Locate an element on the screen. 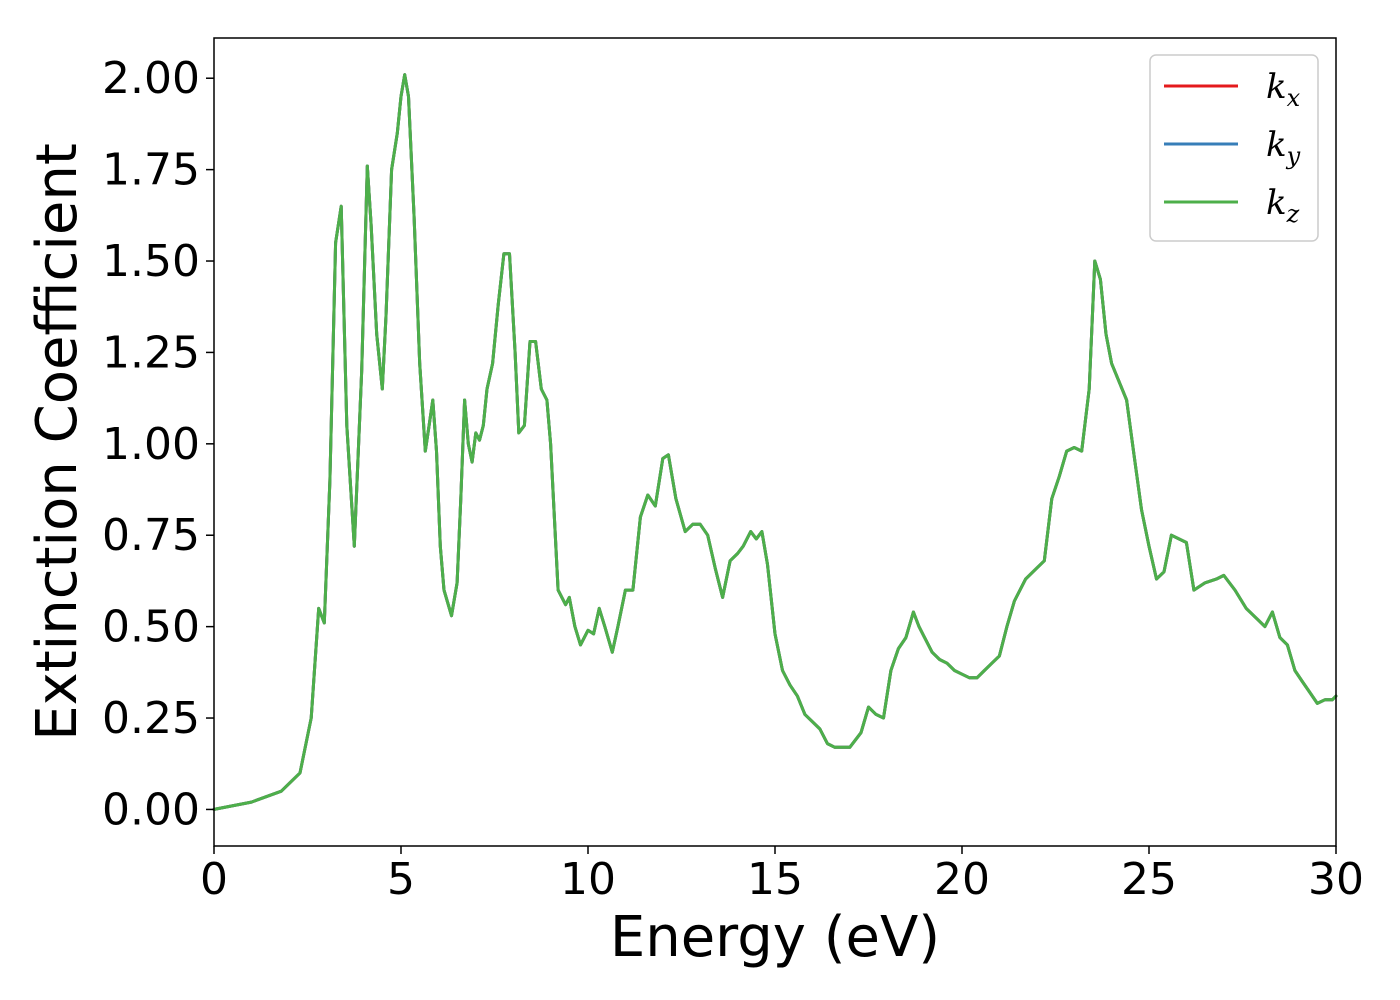 Image resolution: width=1400 pixels, height=1000 pixels. legend-label-subscript: x is located at coordinates (1294, 98).